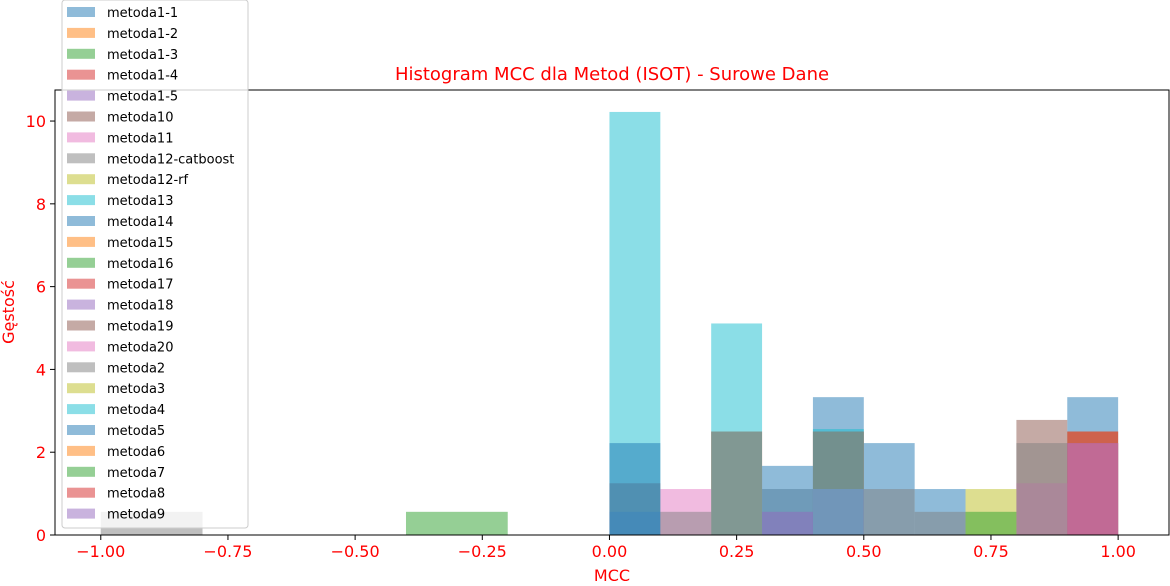 Image resolution: width=1170 pixels, height=586 pixels. I want to click on legend-label-metoda2: metoda2, so click(136, 368).